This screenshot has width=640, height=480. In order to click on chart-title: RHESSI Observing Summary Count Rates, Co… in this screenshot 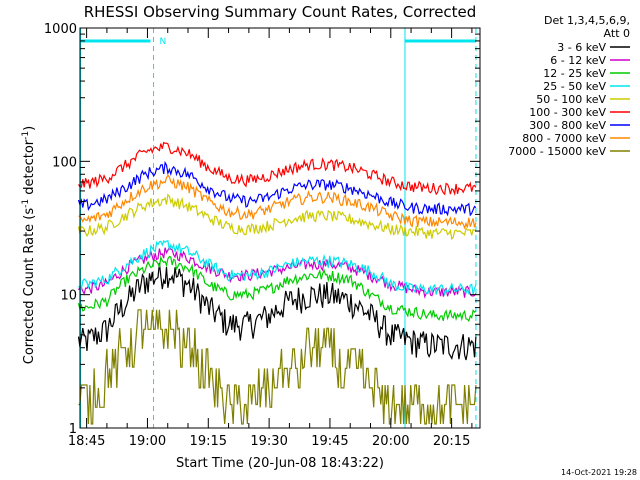, I will do `click(280, 12)`.